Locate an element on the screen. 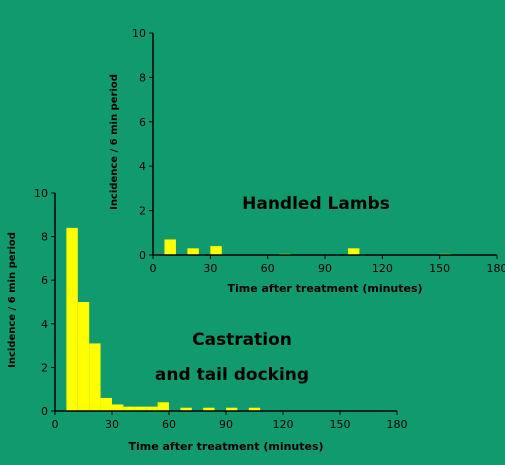 The image size is (505, 465). chart-annotation-line-1: Castration is located at coordinates (242, 340).